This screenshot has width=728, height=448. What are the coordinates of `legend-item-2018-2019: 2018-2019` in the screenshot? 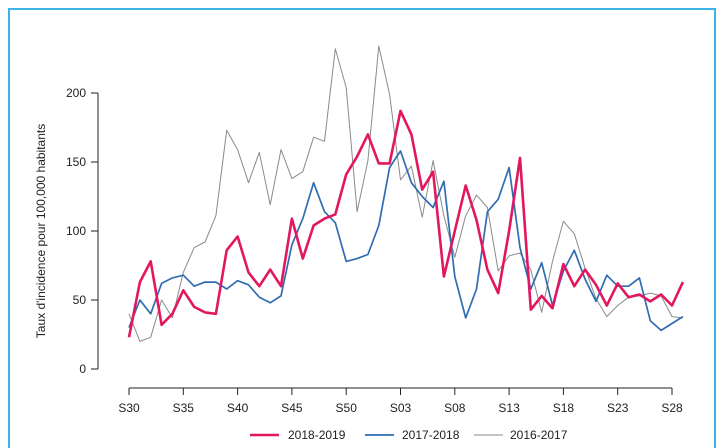 It's located at (298, 435).